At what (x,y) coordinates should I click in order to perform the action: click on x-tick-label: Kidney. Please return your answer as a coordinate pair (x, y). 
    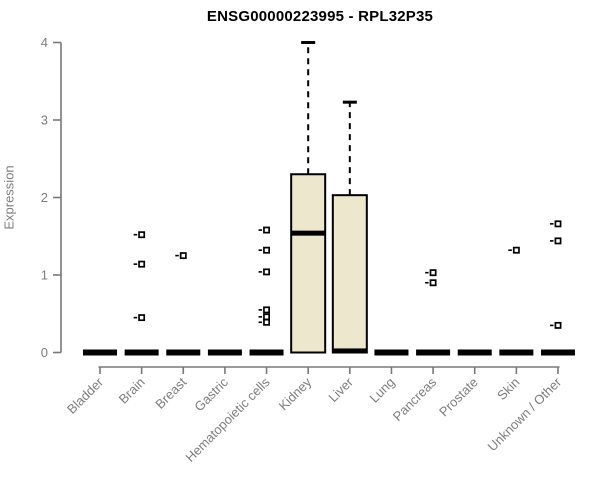
    Looking at the image, I should click on (295, 393).